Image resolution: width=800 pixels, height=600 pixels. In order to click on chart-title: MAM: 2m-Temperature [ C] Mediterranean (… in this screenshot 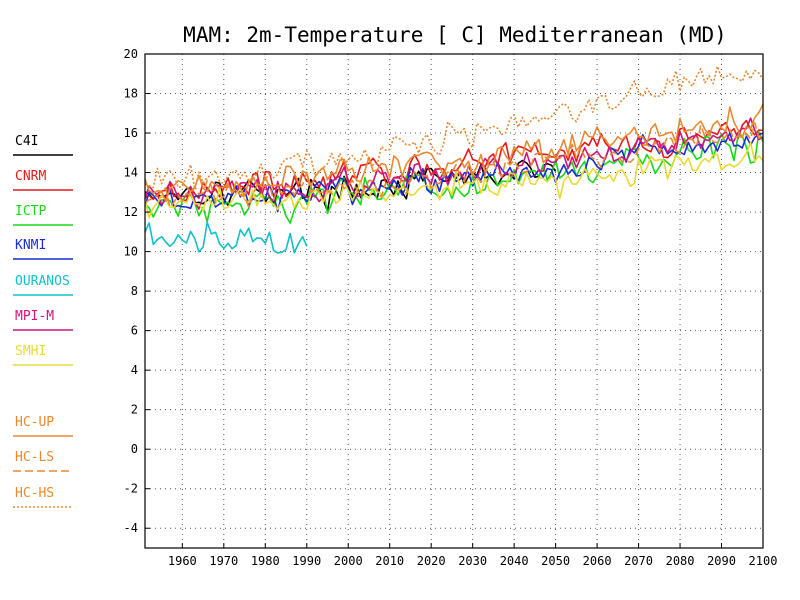, I will do `click(455, 35)`.